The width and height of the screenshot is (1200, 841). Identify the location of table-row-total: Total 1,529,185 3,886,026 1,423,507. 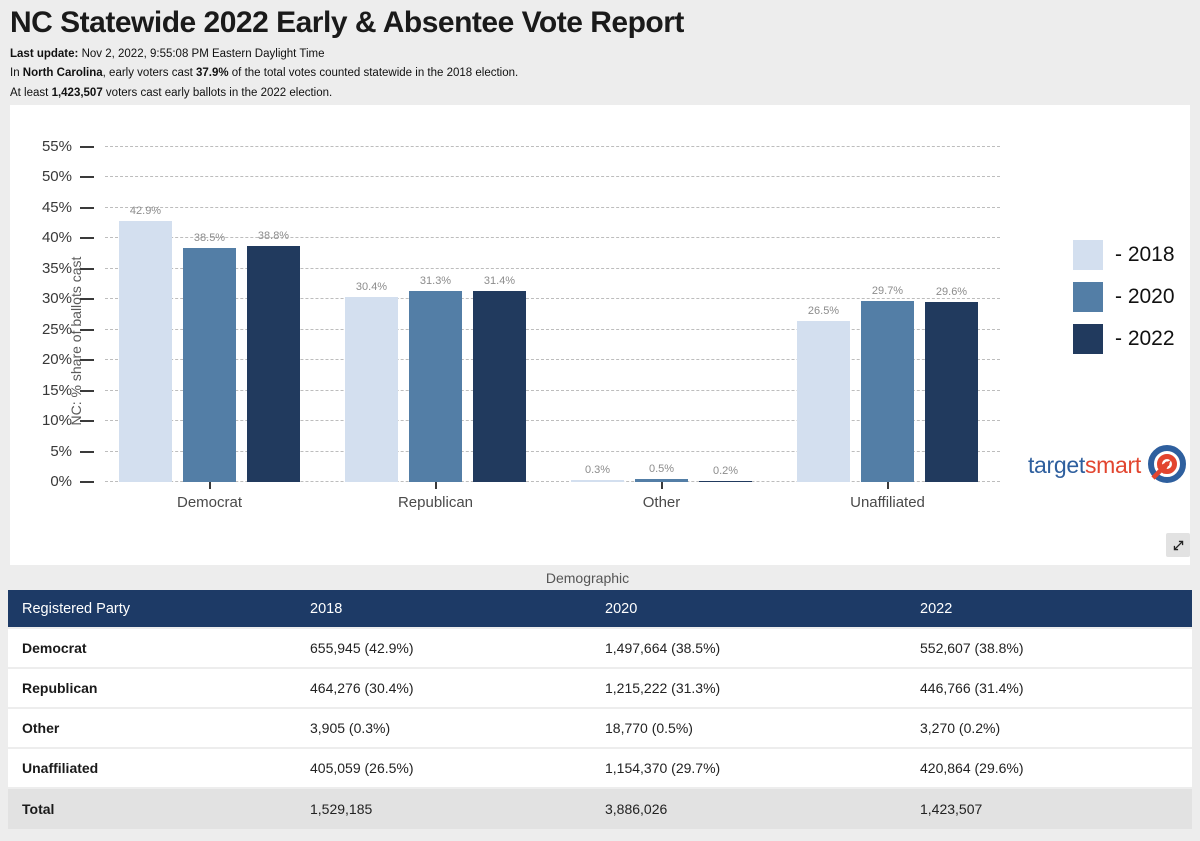
(600, 809).